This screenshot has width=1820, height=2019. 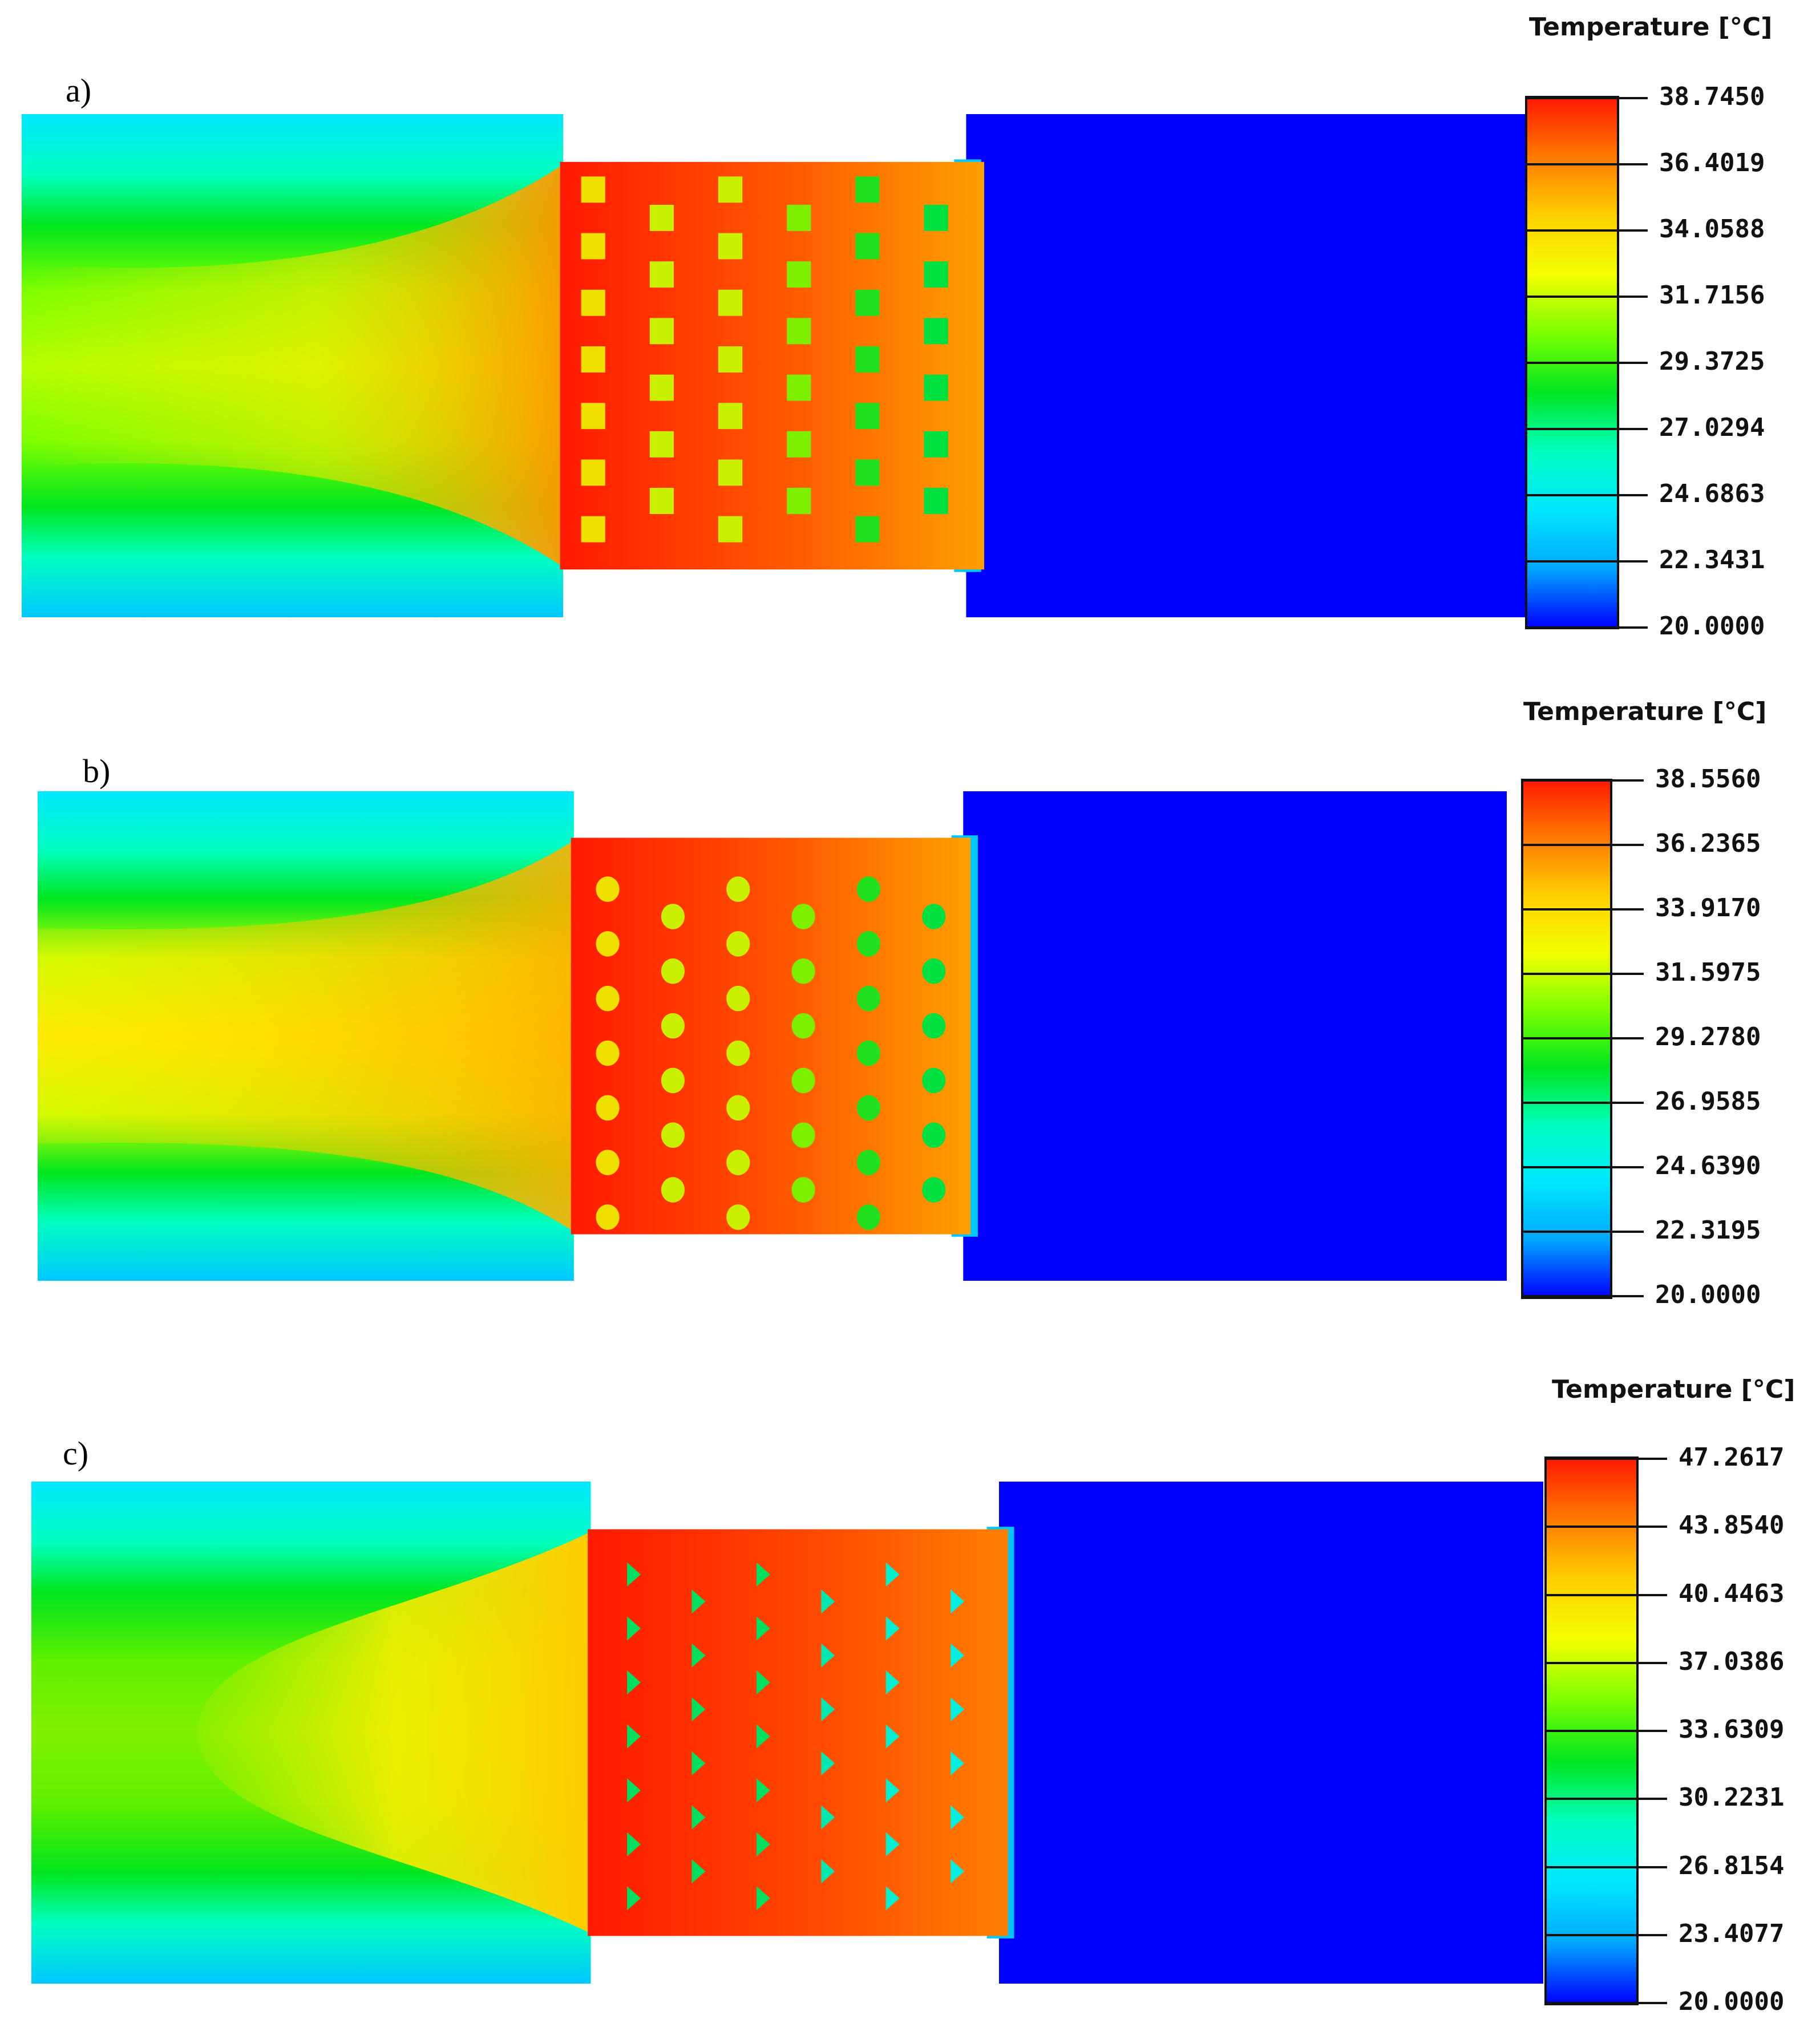 What do you see at coordinates (76, 1453) in the screenshot?
I see `panel-label: c)` at bounding box center [76, 1453].